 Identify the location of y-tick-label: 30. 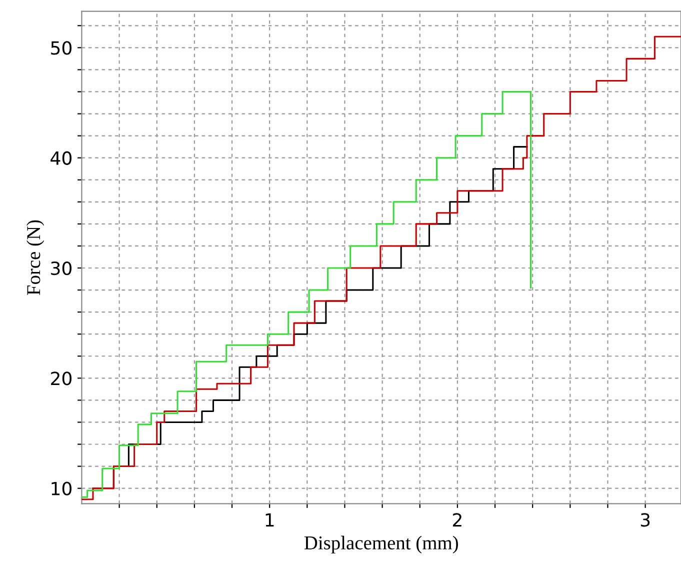
(61, 268).